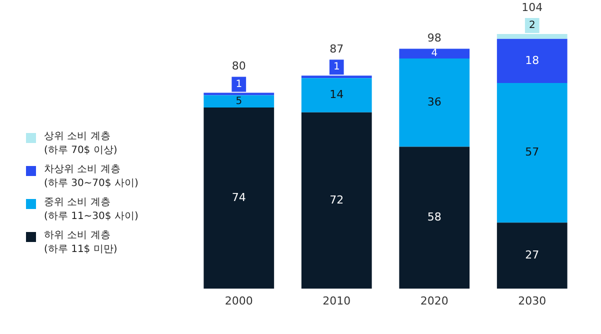 This screenshot has height=334, width=601. I want to click on data-label: 74, so click(239, 197).